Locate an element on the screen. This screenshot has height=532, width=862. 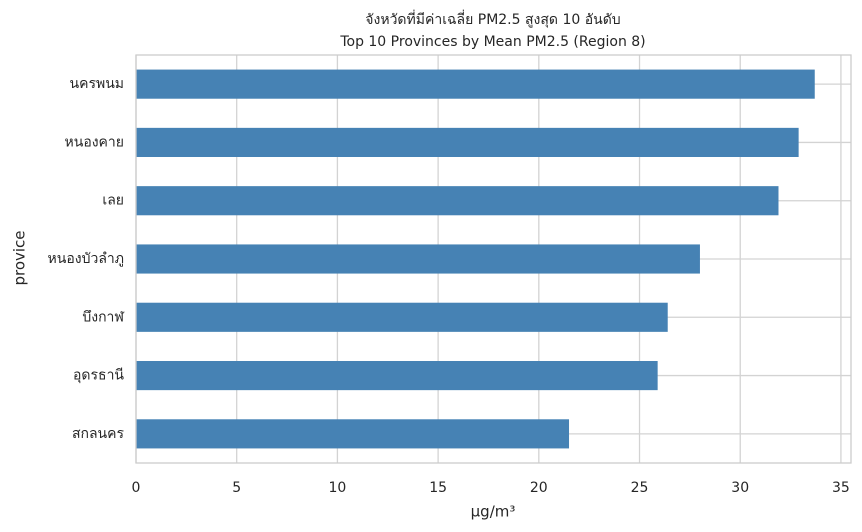
x-tick-label: 15 is located at coordinates (438, 488).